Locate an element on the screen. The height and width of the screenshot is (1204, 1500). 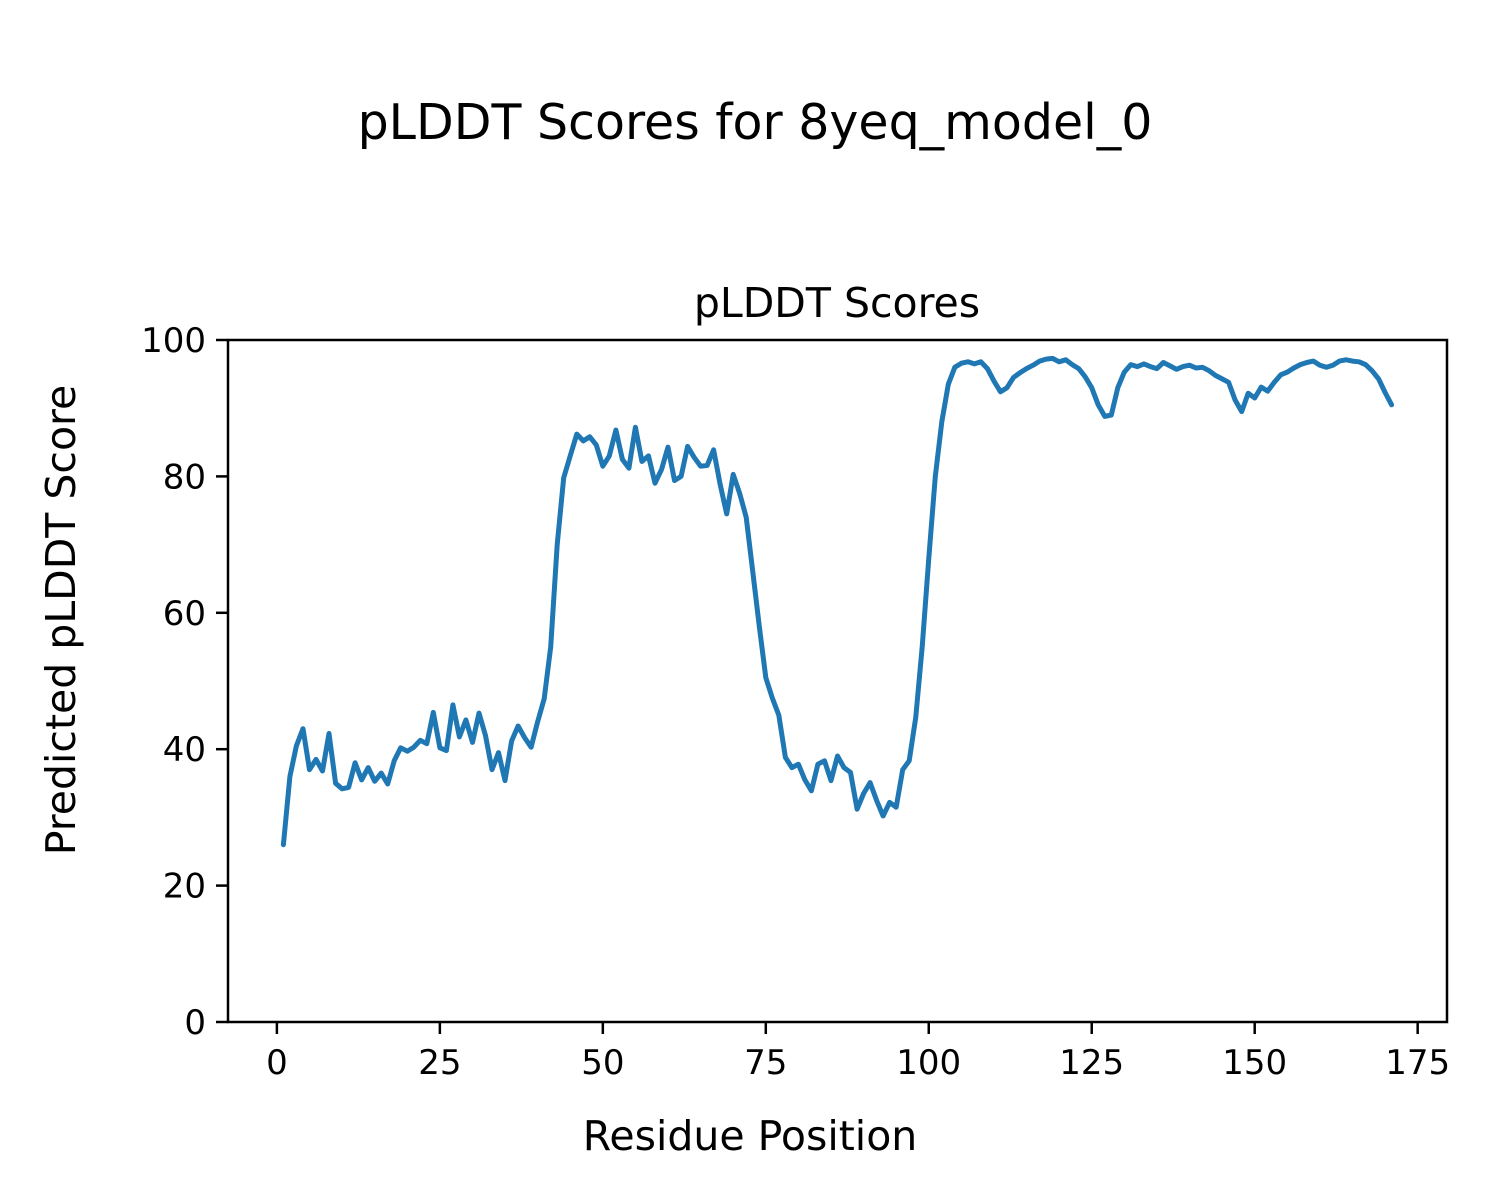
x-axis-label: Residue Position is located at coordinates (750, 1136).